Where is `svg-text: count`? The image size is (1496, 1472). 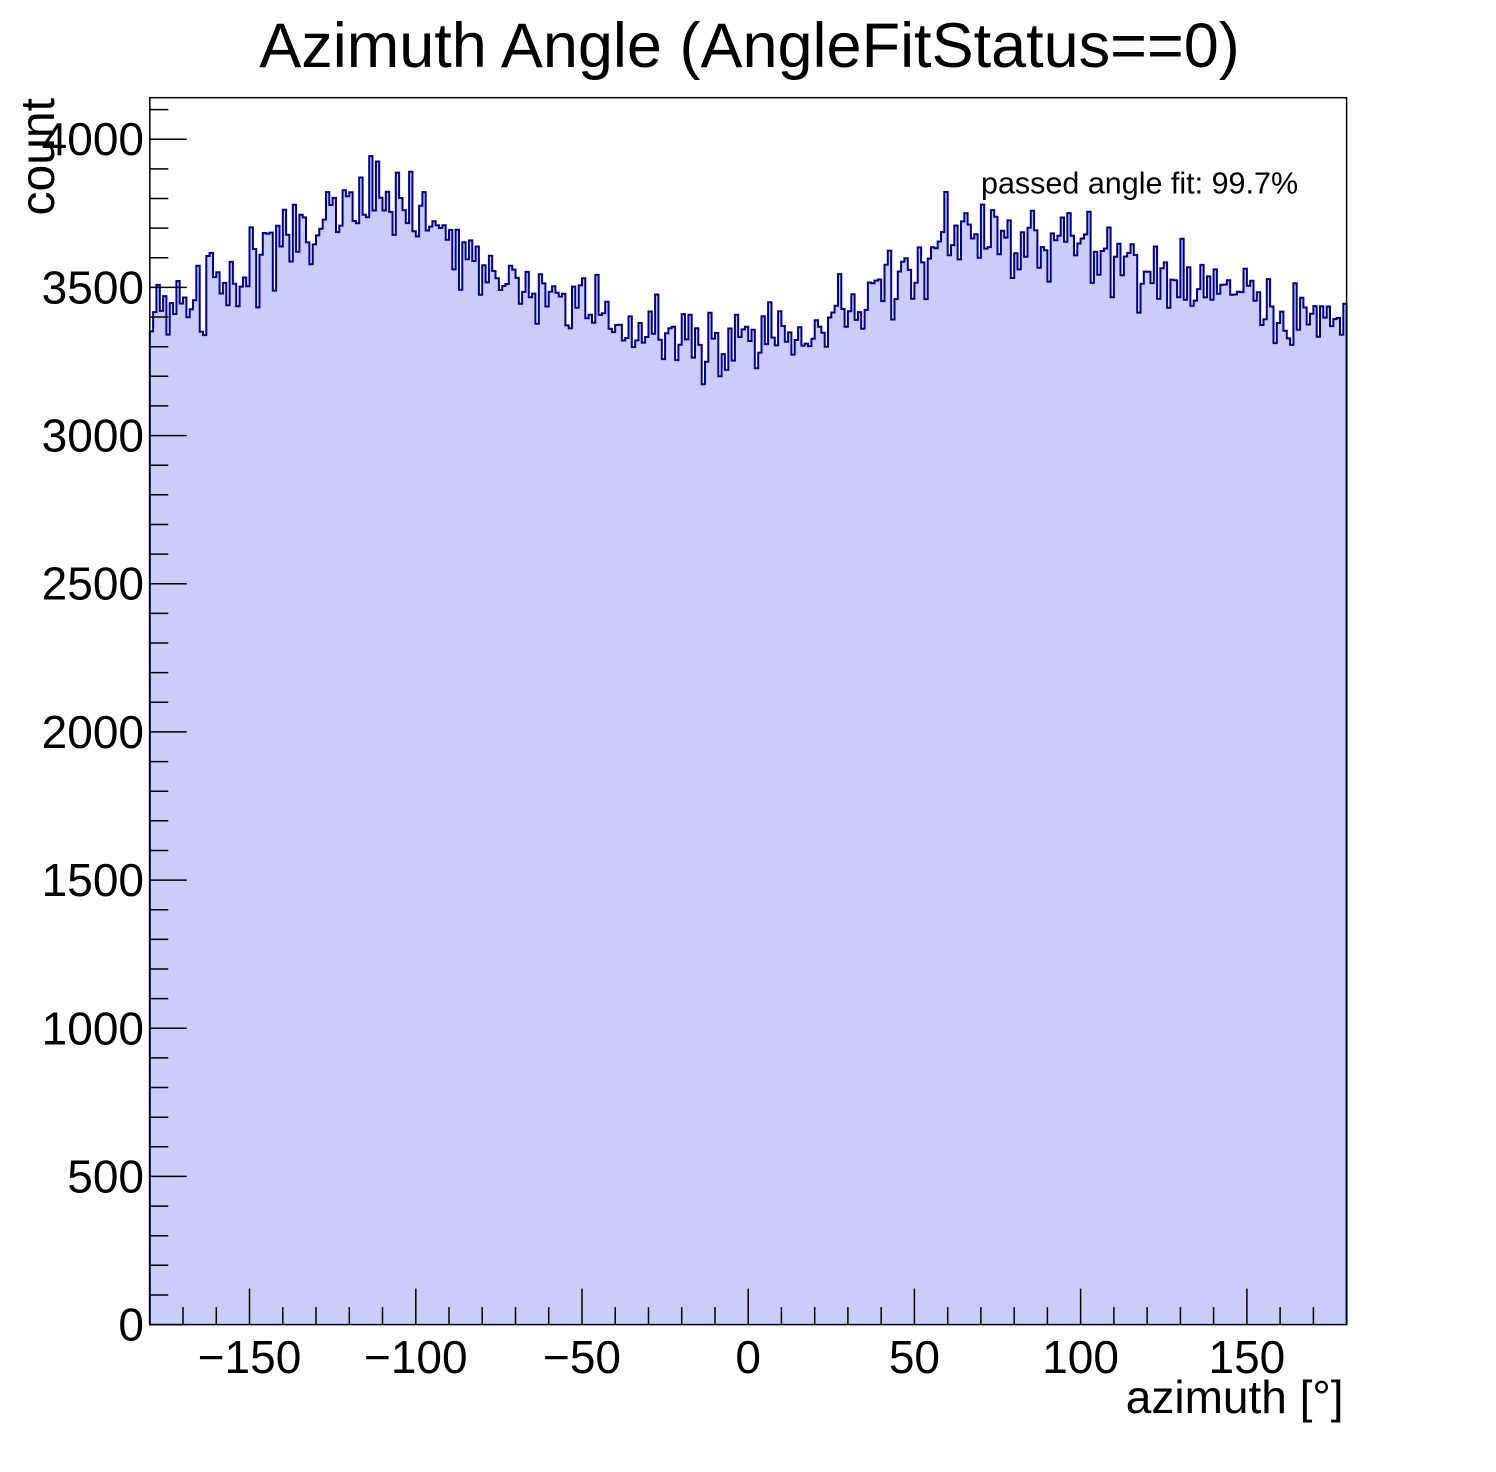
svg-text: count is located at coordinates (38, 156).